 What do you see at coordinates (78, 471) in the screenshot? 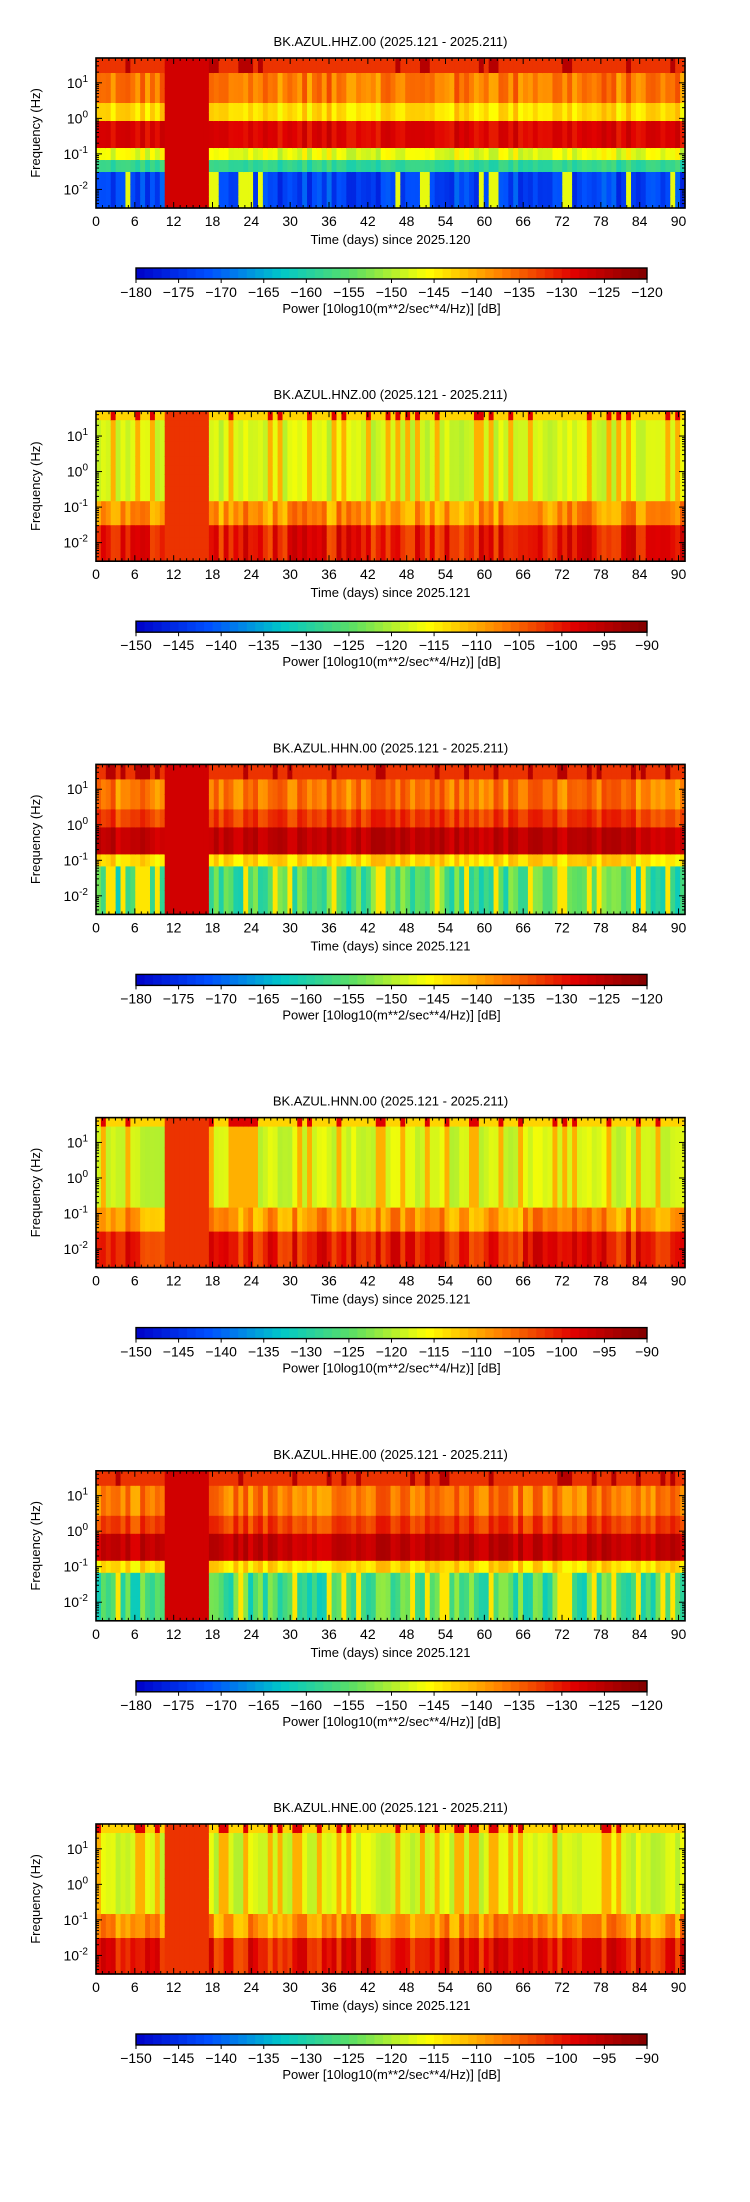
I see `y-tick-label: 100` at bounding box center [78, 471].